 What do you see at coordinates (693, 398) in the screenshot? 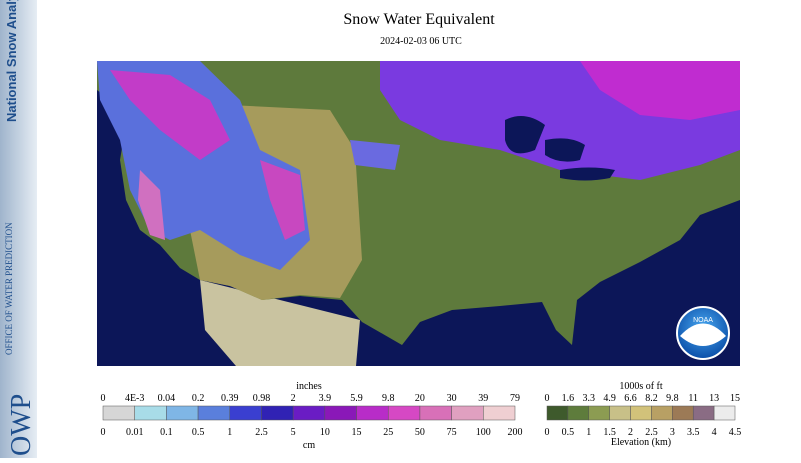
I see `legend-top-label: 11` at bounding box center [693, 398].